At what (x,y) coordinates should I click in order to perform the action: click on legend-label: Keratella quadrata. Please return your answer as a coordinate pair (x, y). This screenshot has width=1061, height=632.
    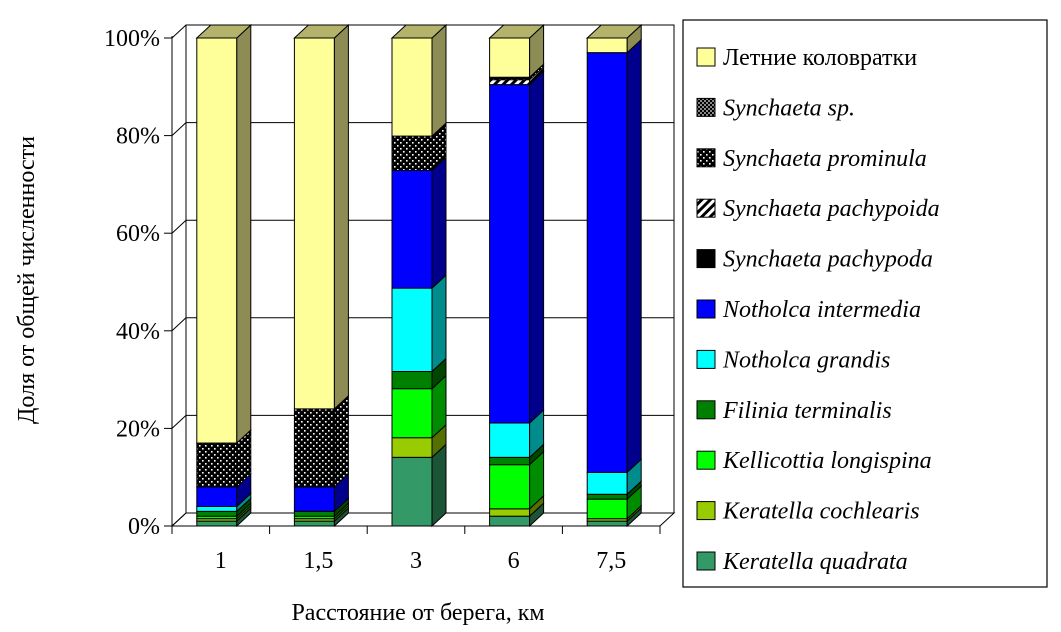
    Looking at the image, I should click on (815, 562).